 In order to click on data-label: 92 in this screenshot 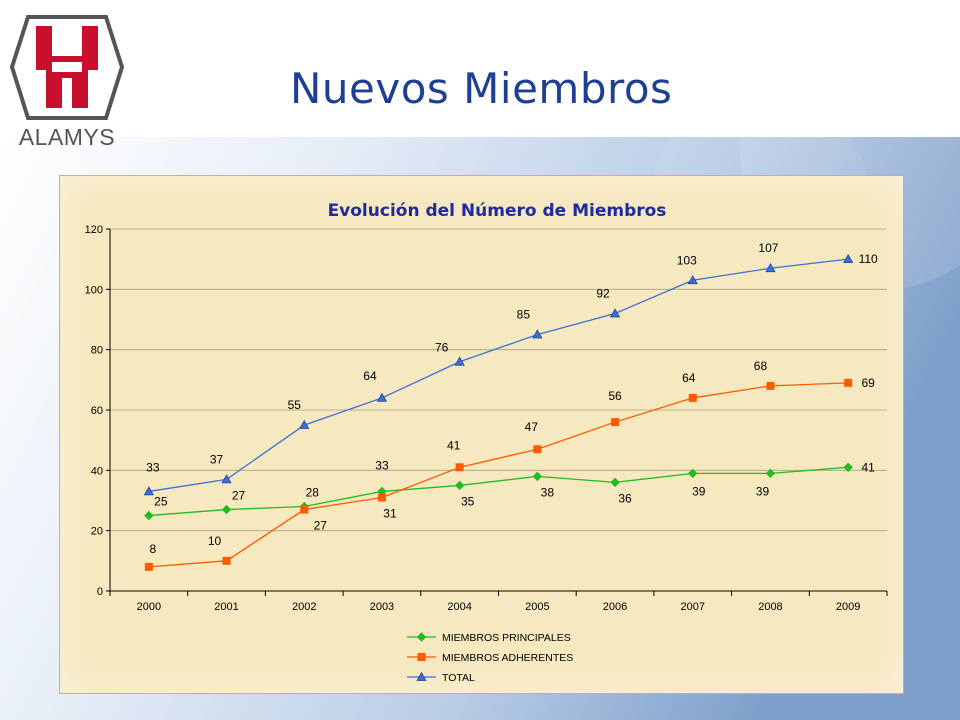, I will do `click(603, 293)`.